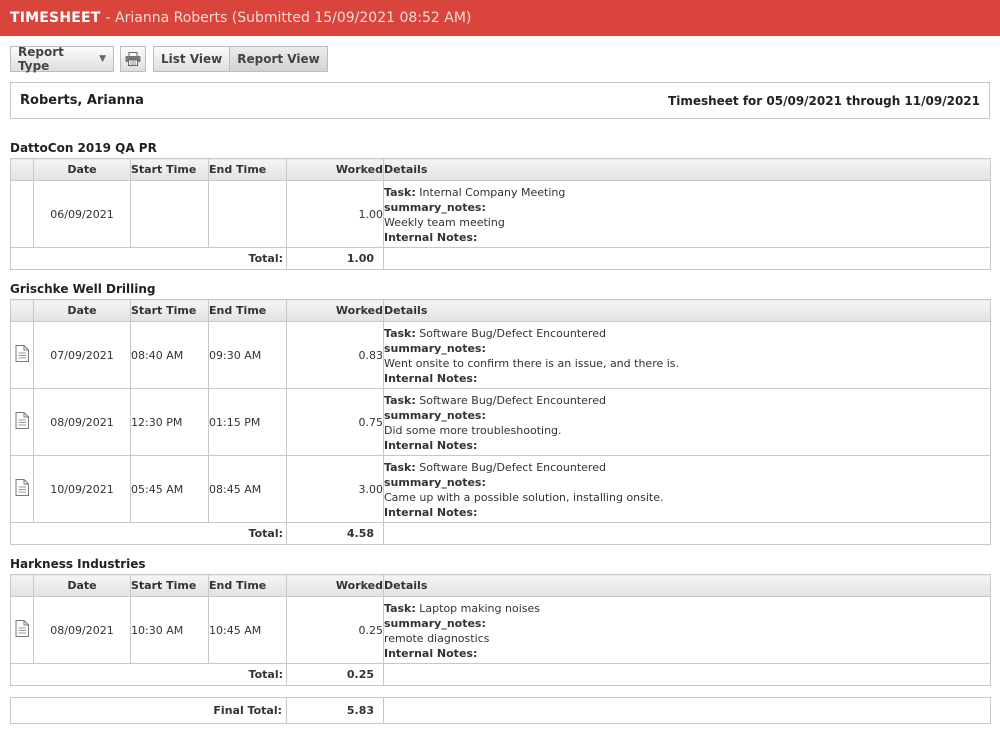 Image resolution: width=1000 pixels, height=749 pixels. I want to click on entry-worked: 3.00, so click(335, 489).